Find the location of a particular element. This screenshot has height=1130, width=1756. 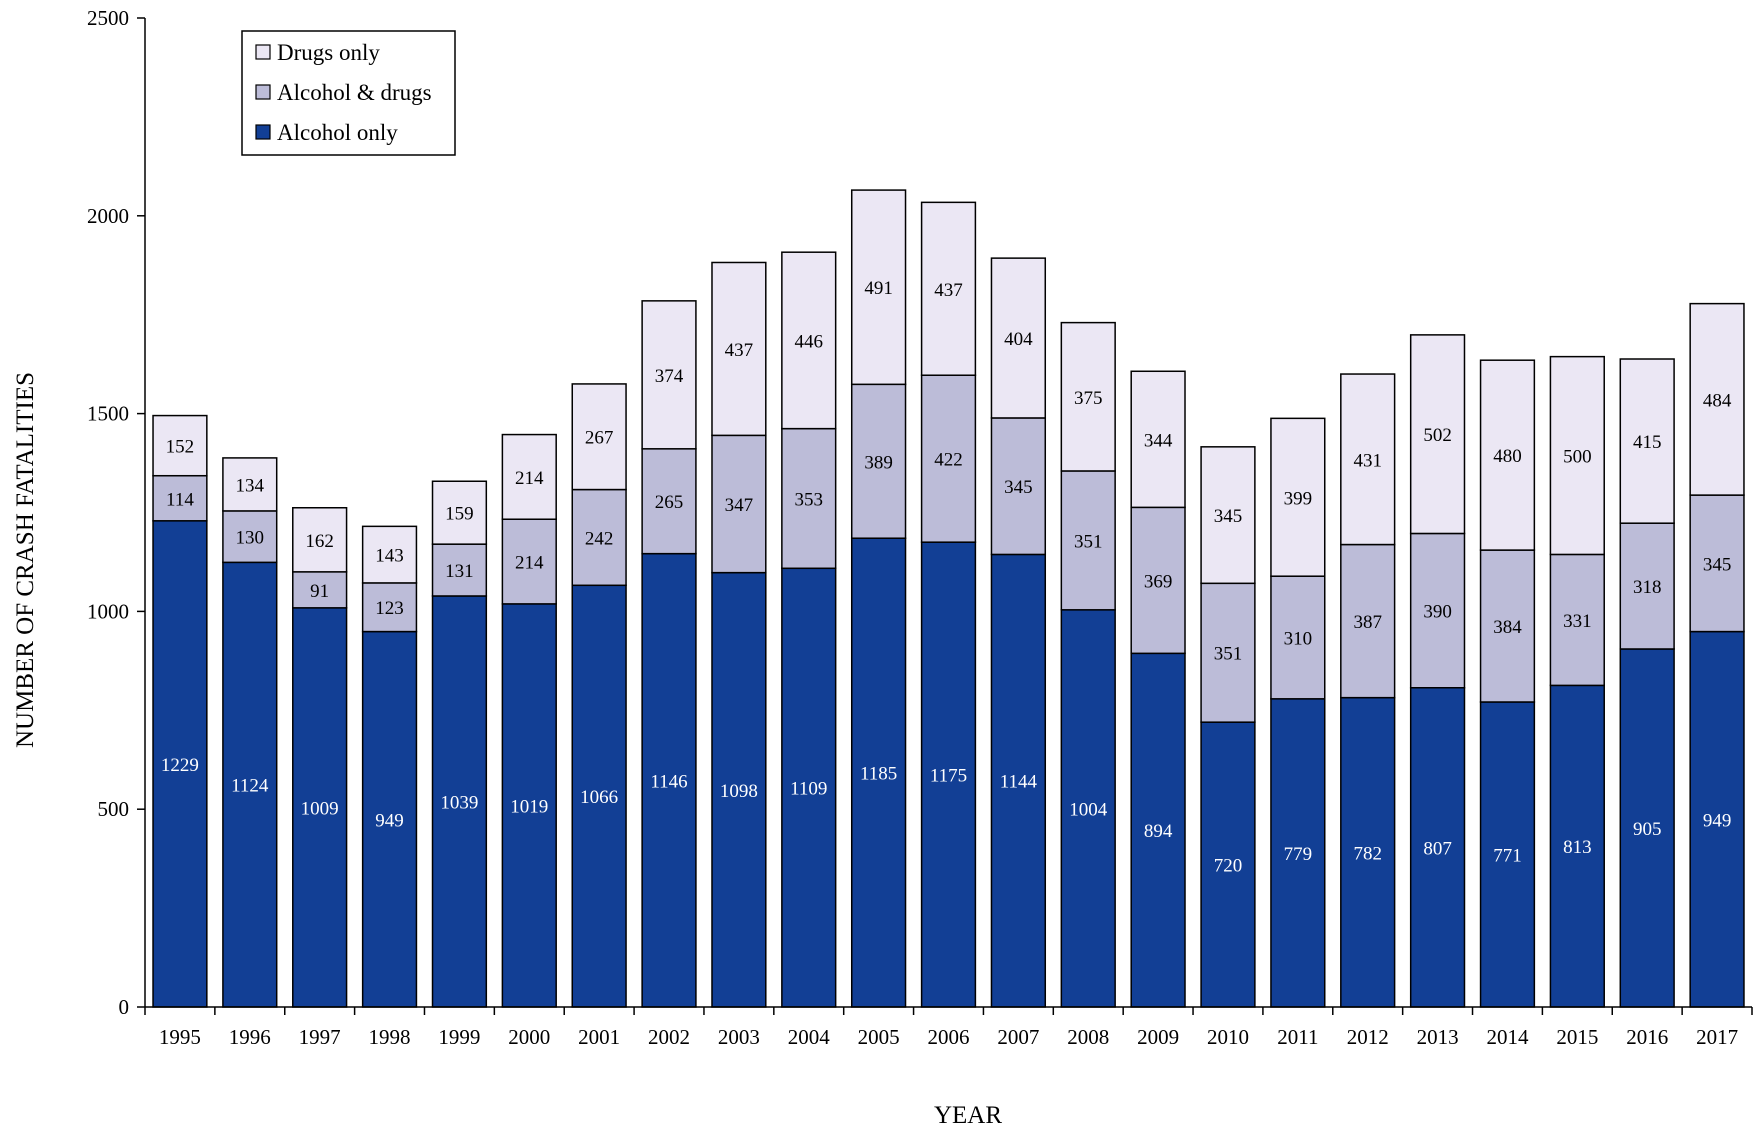

data-label-drugs-only-2003: 437 is located at coordinates (739, 350).